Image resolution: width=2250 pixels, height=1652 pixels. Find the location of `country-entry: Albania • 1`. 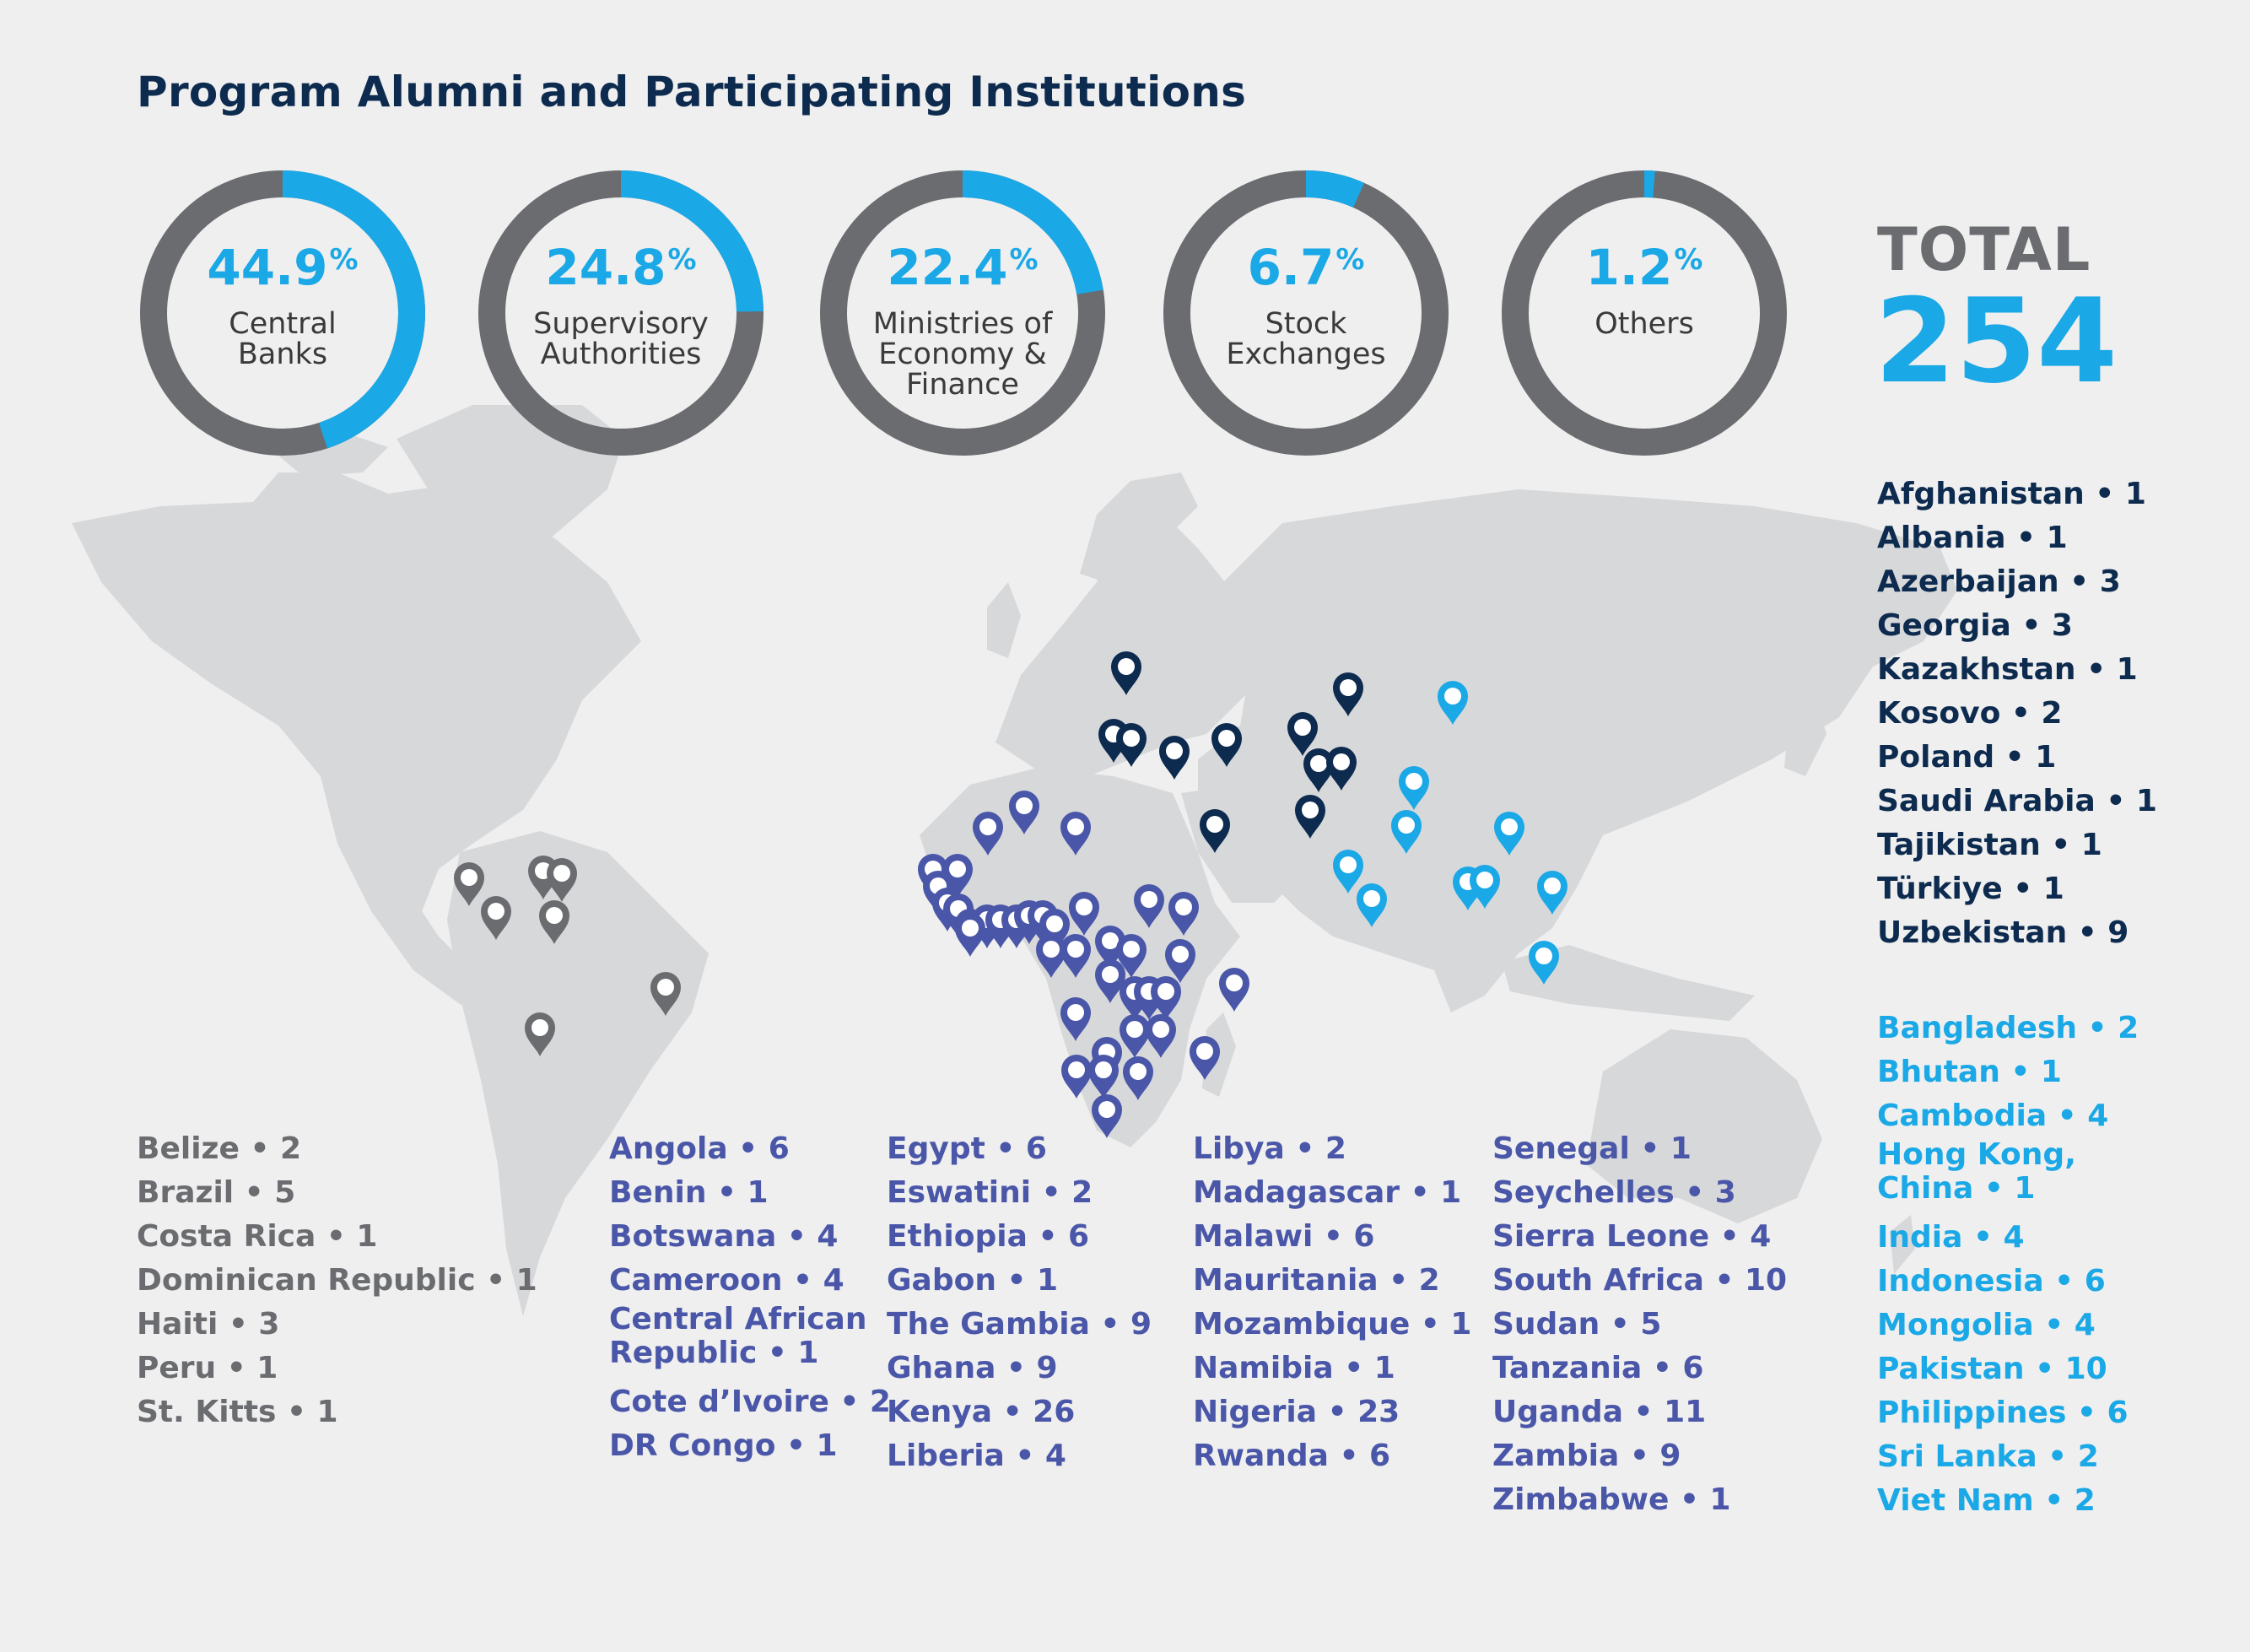

country-entry: Albania • 1 is located at coordinates (1973, 538).